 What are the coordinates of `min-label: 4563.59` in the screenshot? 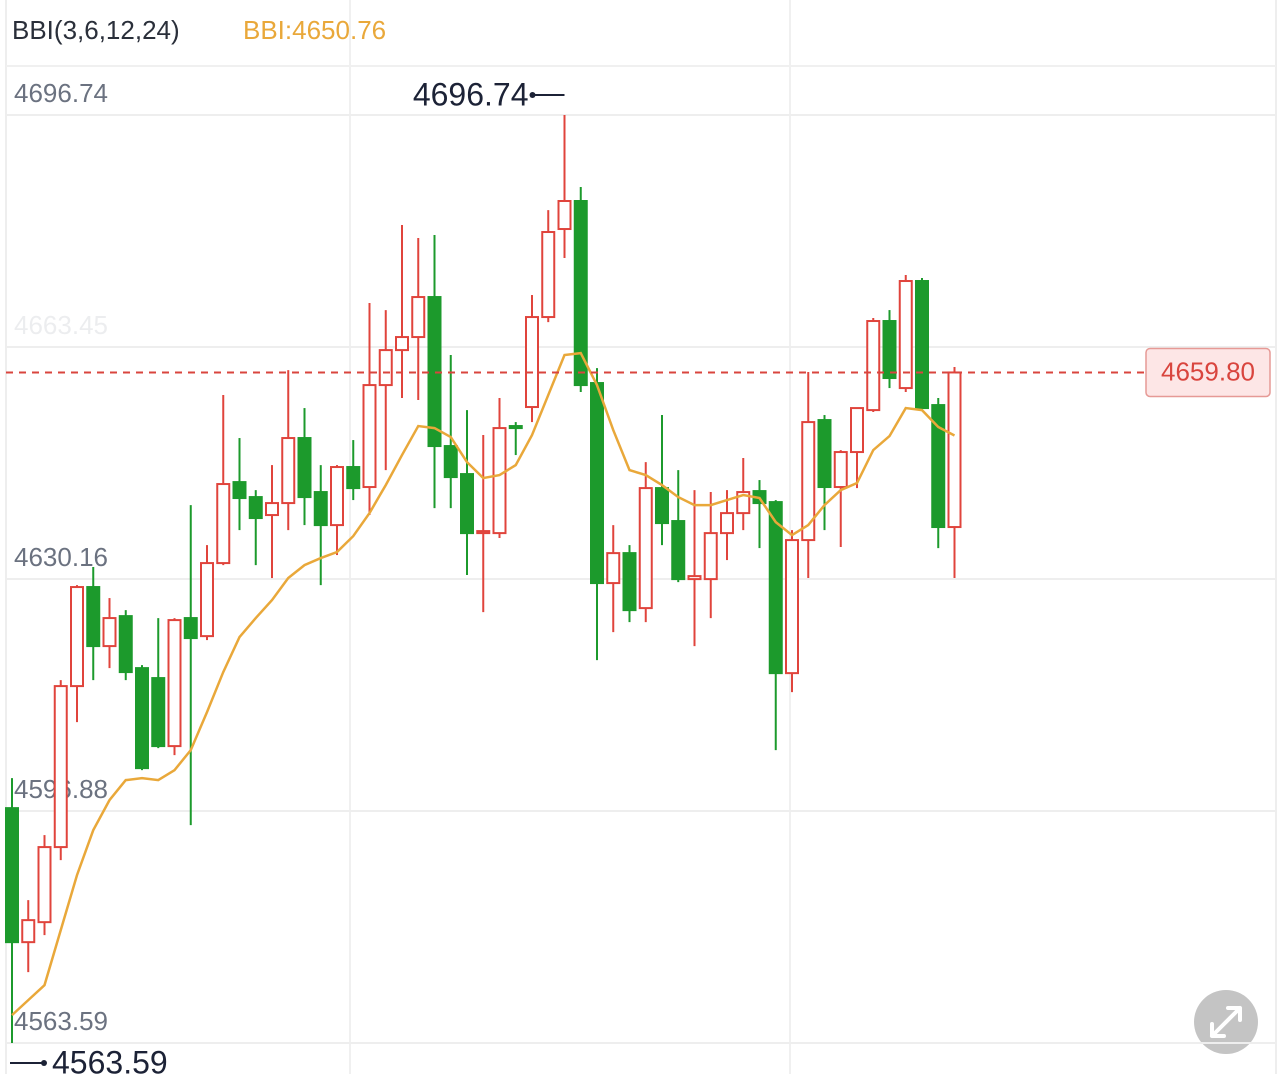 It's located at (110, 1059).